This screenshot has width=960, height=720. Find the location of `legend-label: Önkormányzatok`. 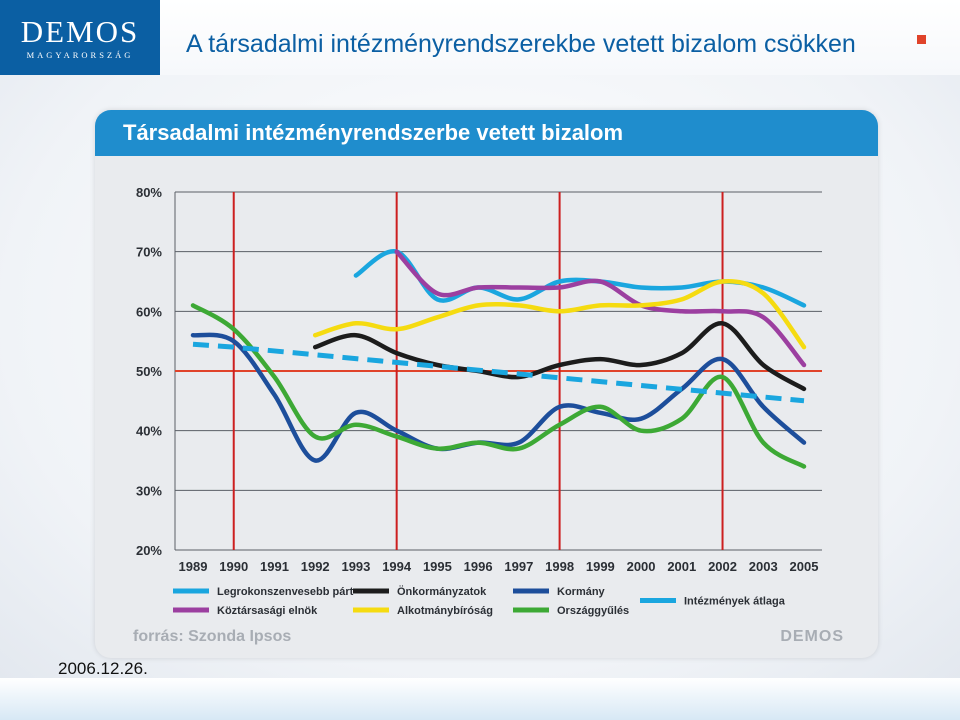

legend-label: Önkormányzatok is located at coordinates (442, 591).